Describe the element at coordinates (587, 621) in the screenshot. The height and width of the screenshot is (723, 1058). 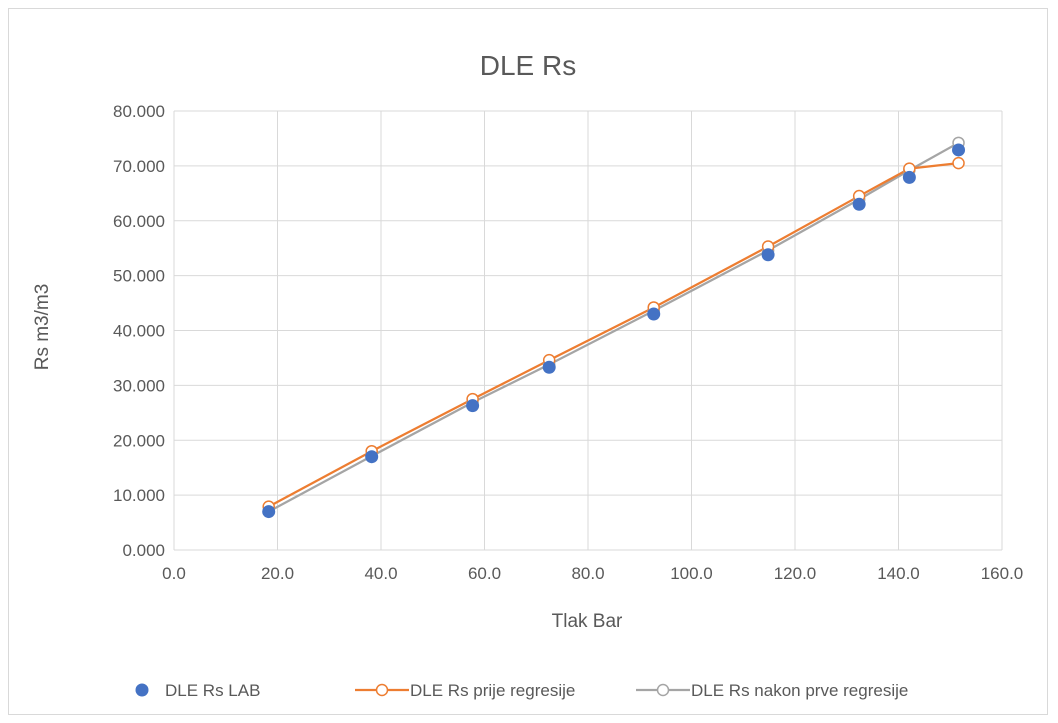
I see `x-axis-title: Tlak Bar` at that location.